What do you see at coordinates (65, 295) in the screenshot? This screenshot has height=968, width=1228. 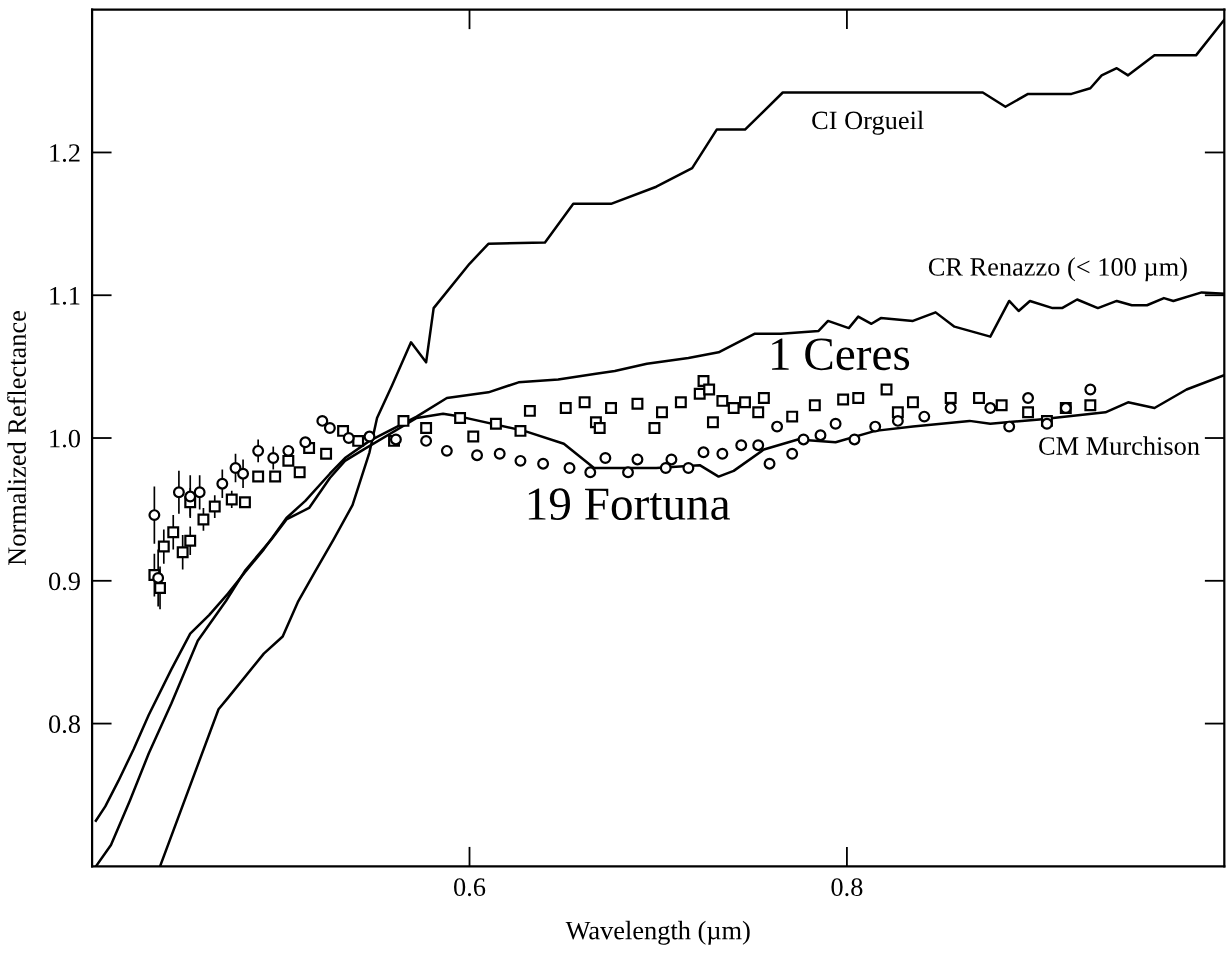 I see `y-tick-label: 1.1` at bounding box center [65, 295].